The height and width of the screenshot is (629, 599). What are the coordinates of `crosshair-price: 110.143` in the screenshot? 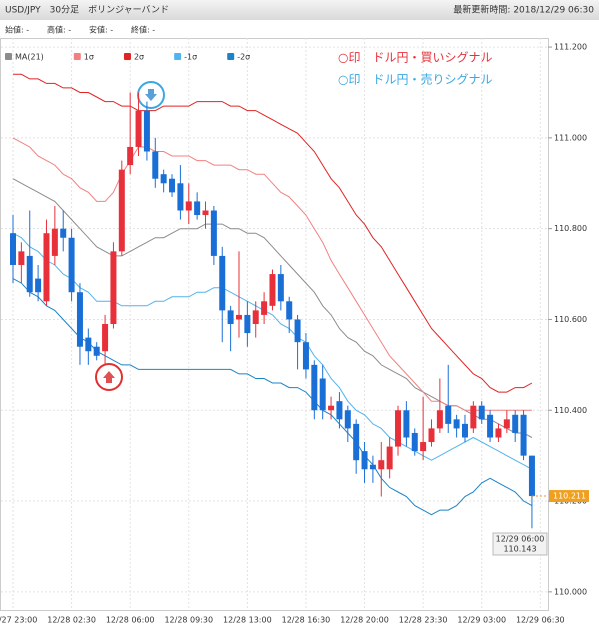 It's located at (519, 549).